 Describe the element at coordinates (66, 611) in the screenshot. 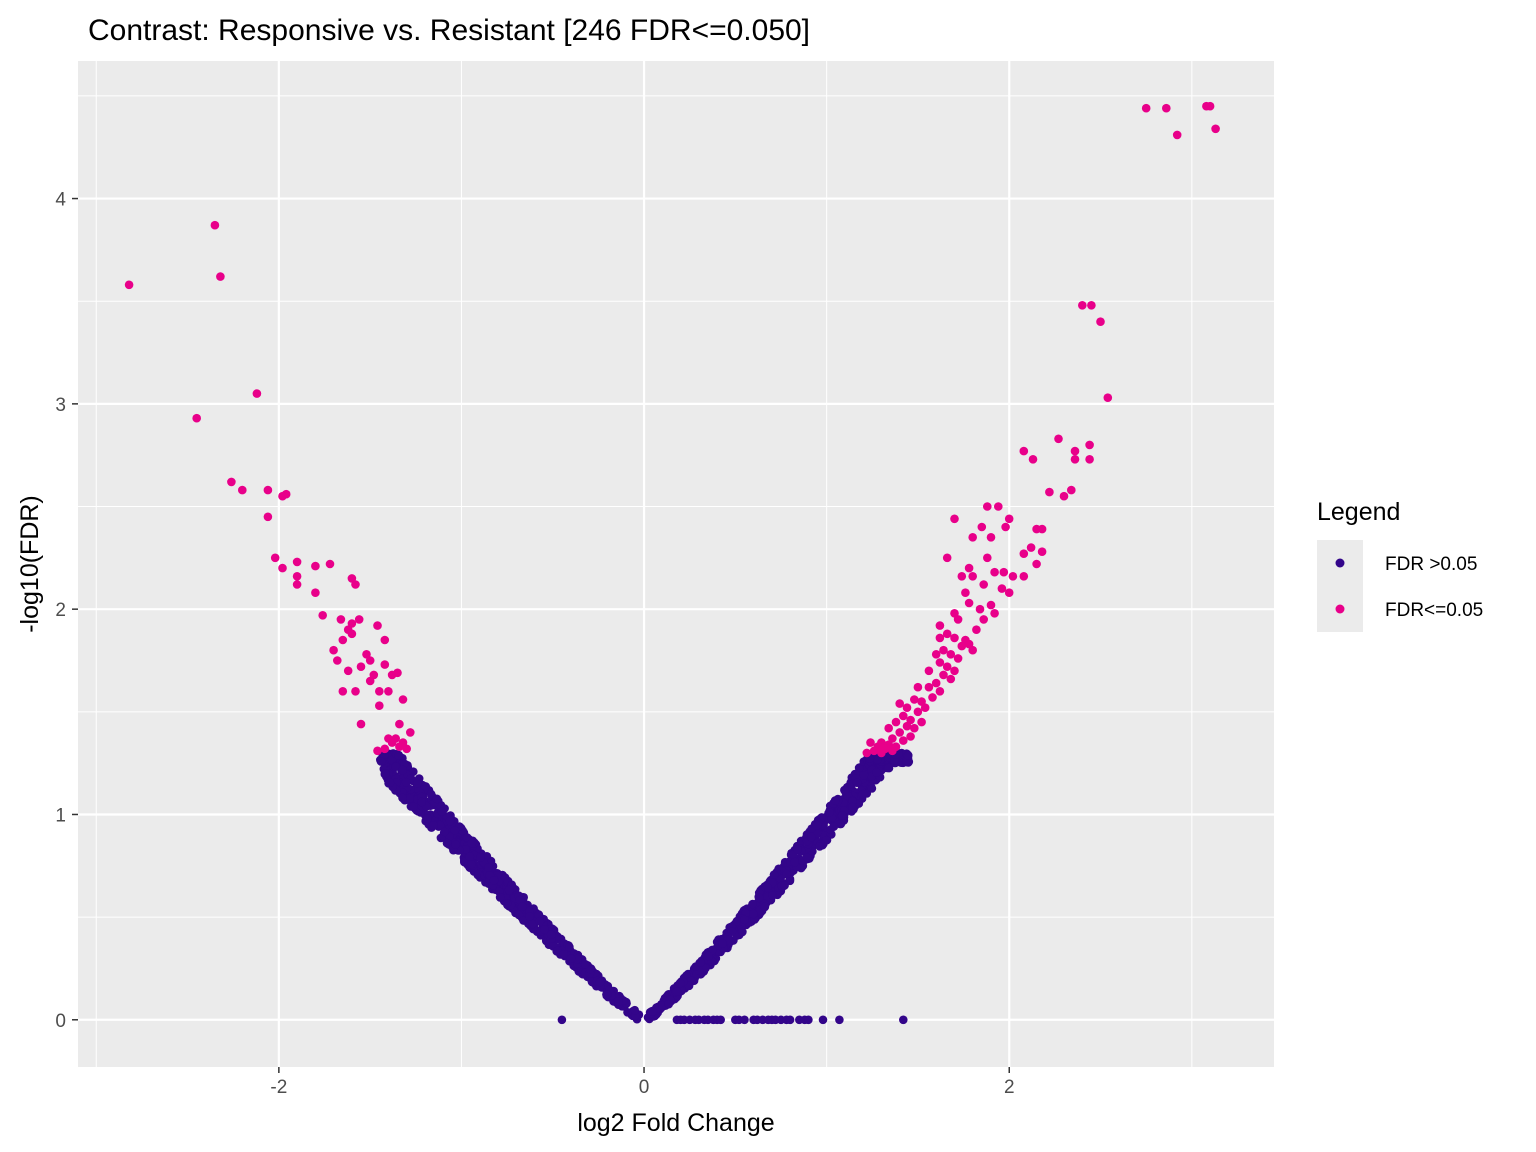

I see `y-axis-ticks: 0 1 2 3 4` at that location.